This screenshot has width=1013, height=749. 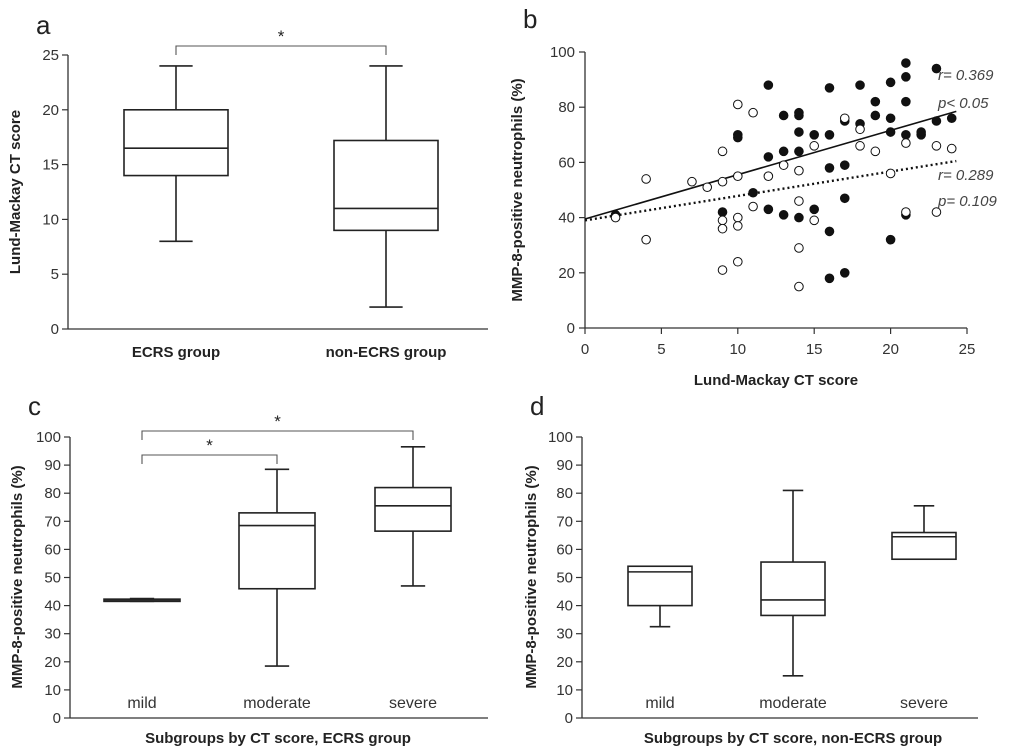 What do you see at coordinates (176, 143) in the screenshot?
I see `box-ECRS group` at bounding box center [176, 143].